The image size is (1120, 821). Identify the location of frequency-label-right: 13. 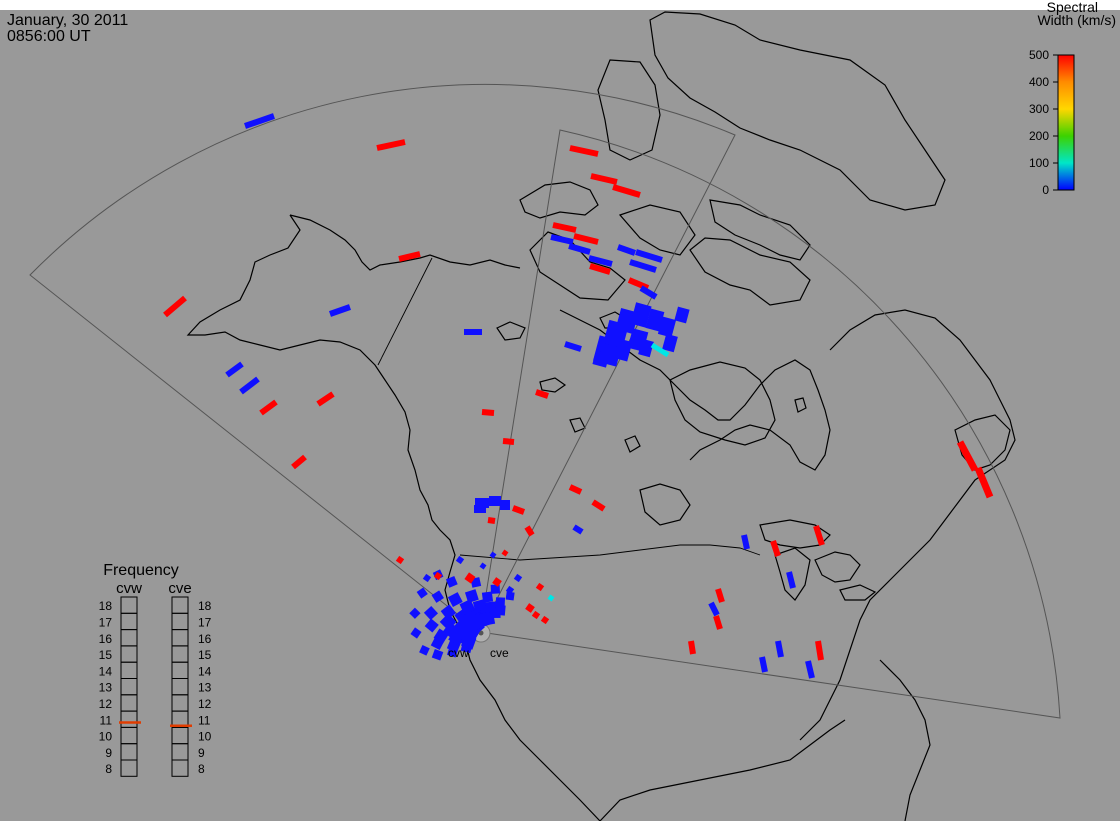
(205, 688).